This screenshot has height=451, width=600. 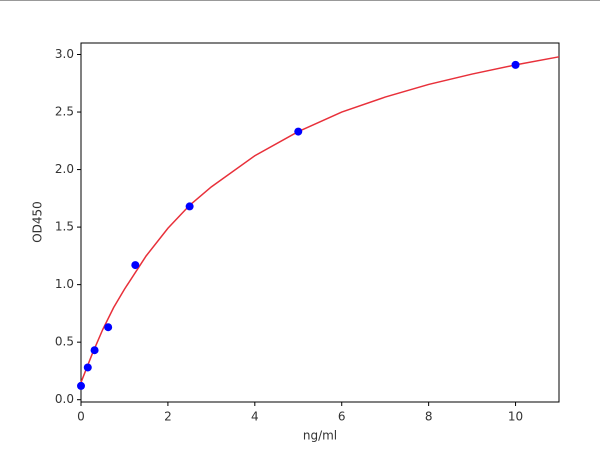 I want to click on x-axis-label: ng/ml, so click(x=320, y=436).